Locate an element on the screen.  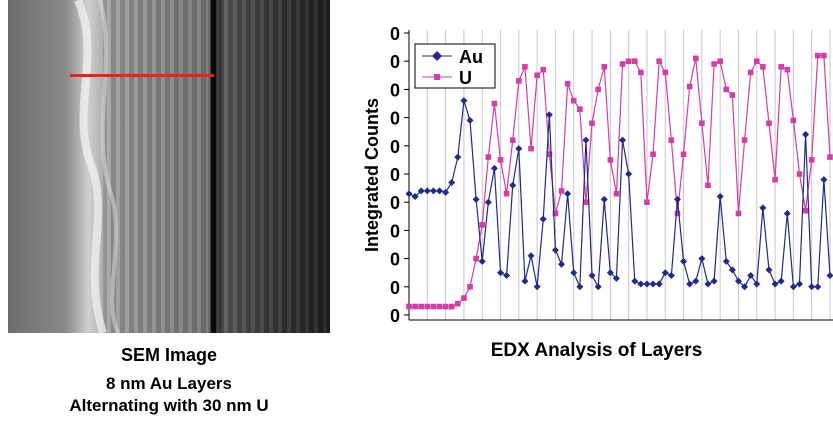
sem-image-subtitle-line1: 8 nm Au Layers is located at coordinates (169, 383).